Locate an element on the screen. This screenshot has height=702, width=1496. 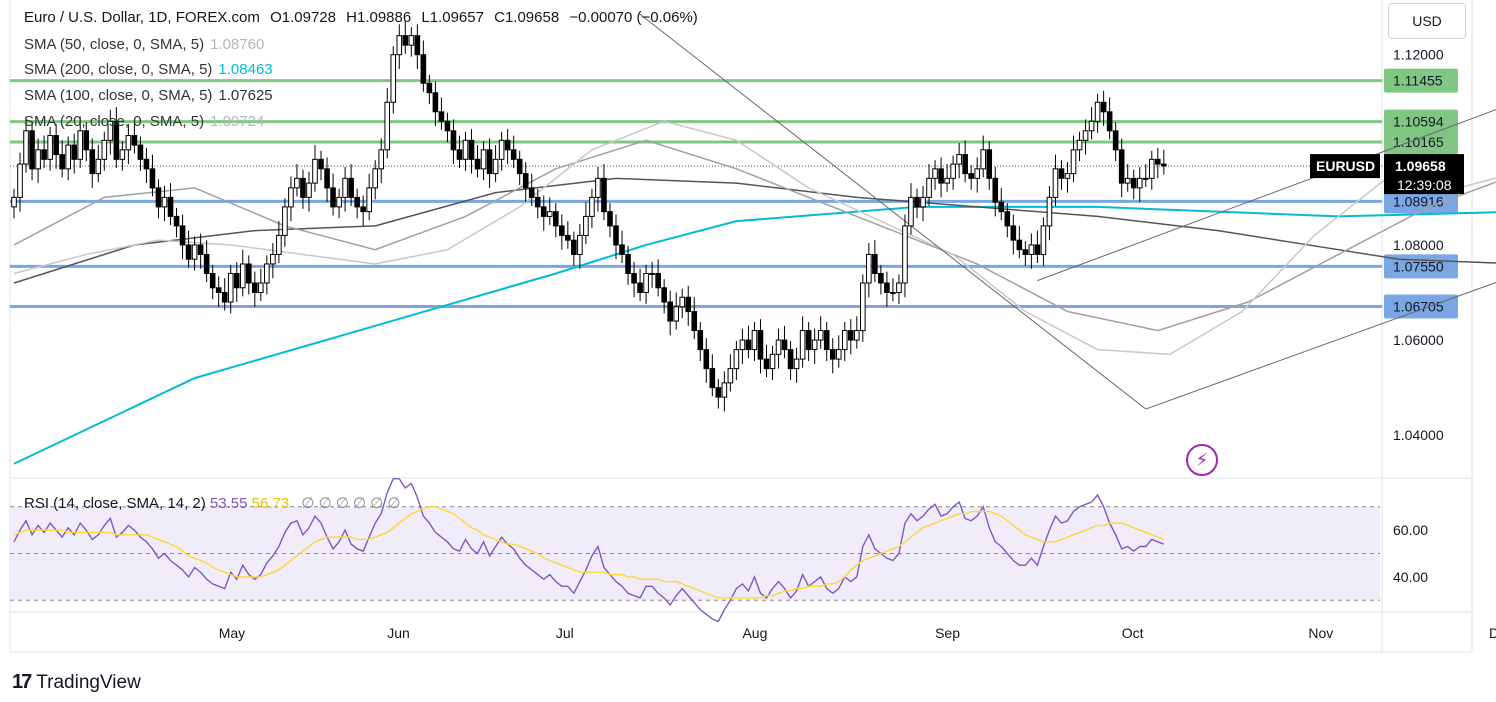
low-value: L1.09657 is located at coordinates (452, 17).